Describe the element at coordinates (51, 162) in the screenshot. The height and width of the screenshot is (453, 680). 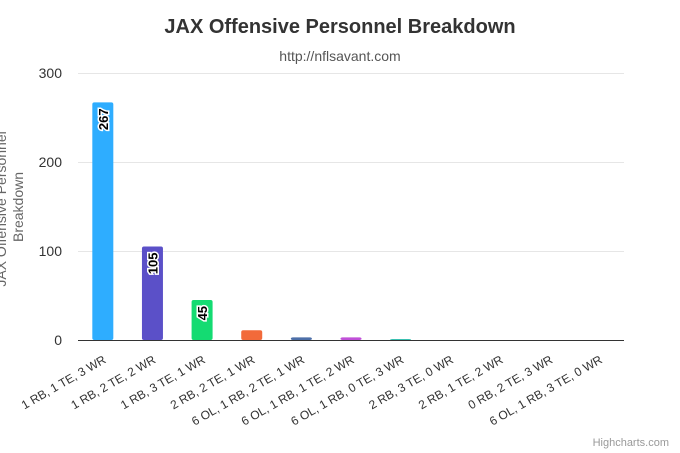
I see `y-tick-label: 200` at that location.